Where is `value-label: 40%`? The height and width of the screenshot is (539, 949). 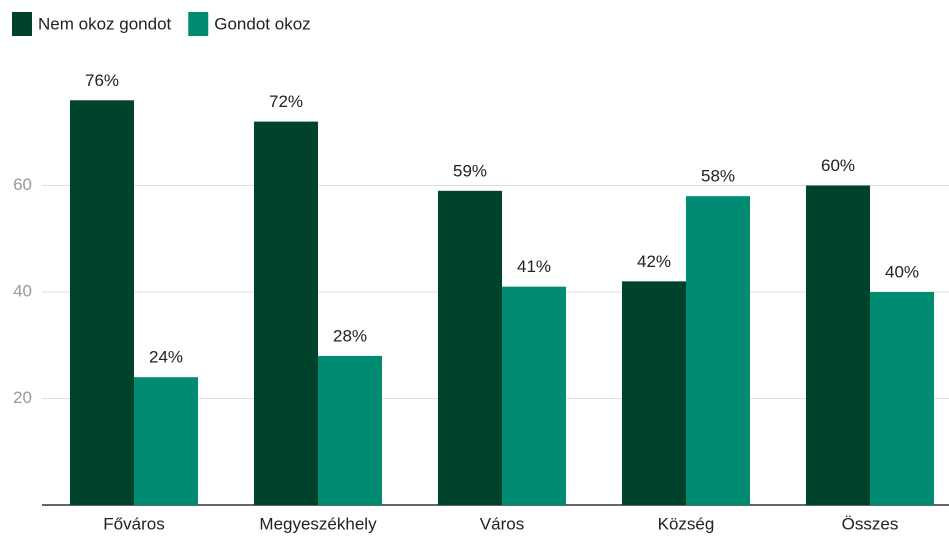 value-label: 40% is located at coordinates (902, 271).